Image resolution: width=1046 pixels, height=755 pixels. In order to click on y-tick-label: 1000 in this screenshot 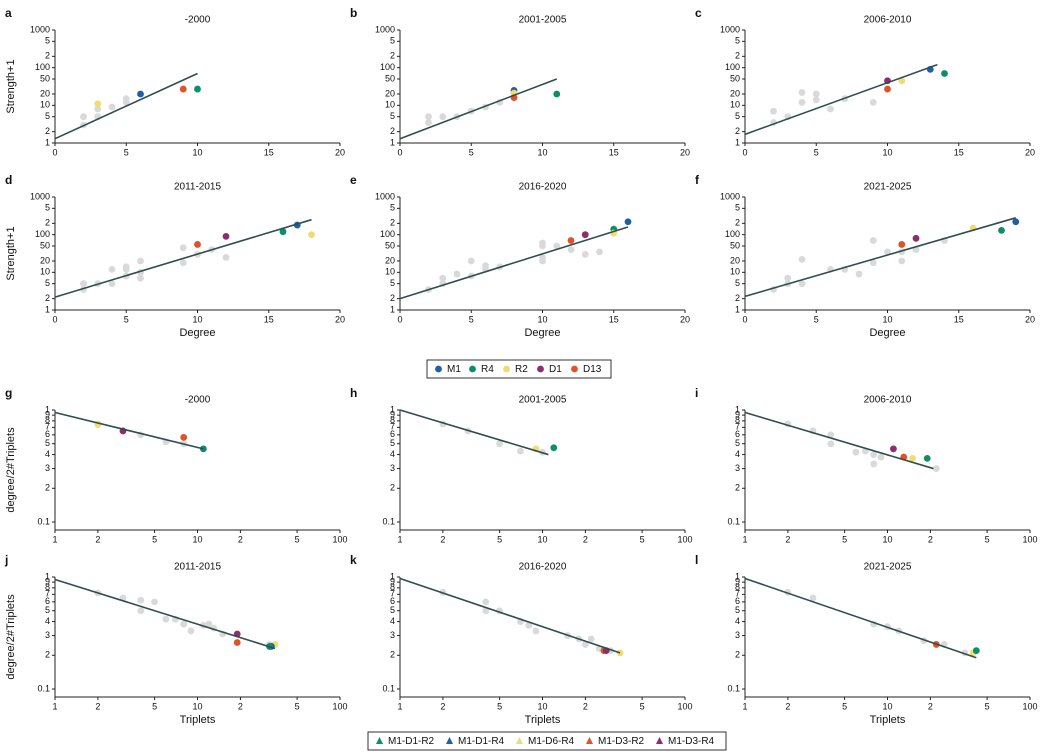, I will do `click(40, 196)`.